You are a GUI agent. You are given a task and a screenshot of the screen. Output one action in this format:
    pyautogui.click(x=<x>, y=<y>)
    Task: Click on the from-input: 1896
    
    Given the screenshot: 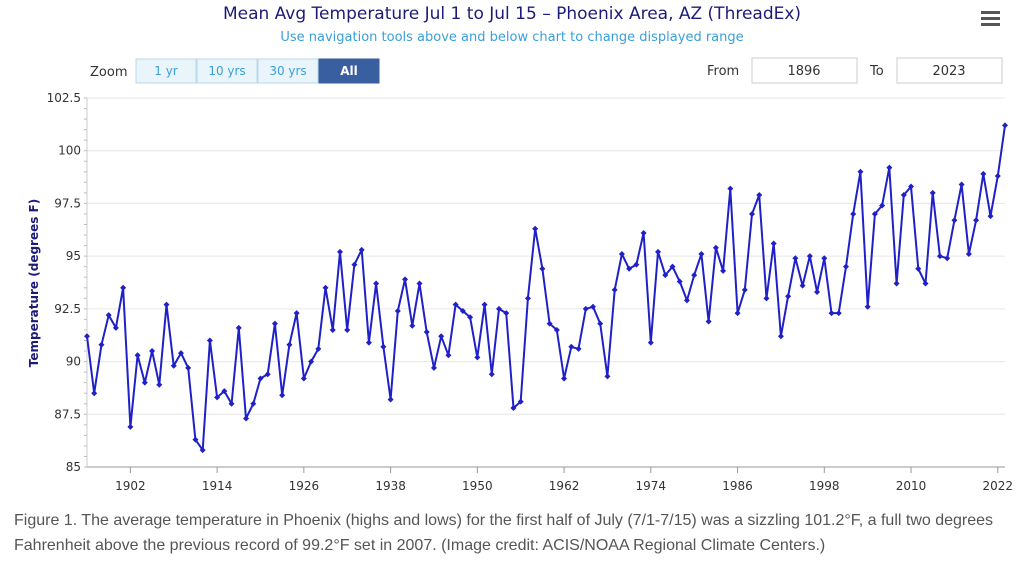 What is the action you would take?
    pyautogui.click(x=804, y=70)
    